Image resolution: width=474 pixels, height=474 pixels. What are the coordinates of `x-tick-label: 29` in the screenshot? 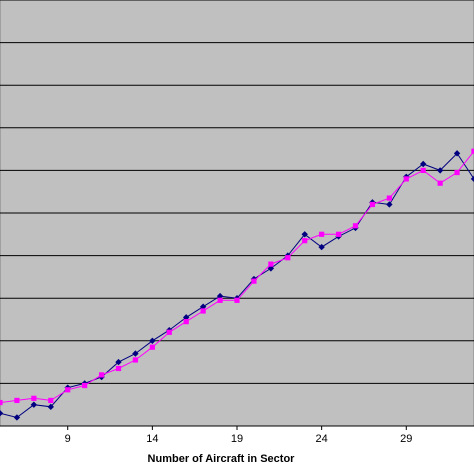 It's located at (406, 439).